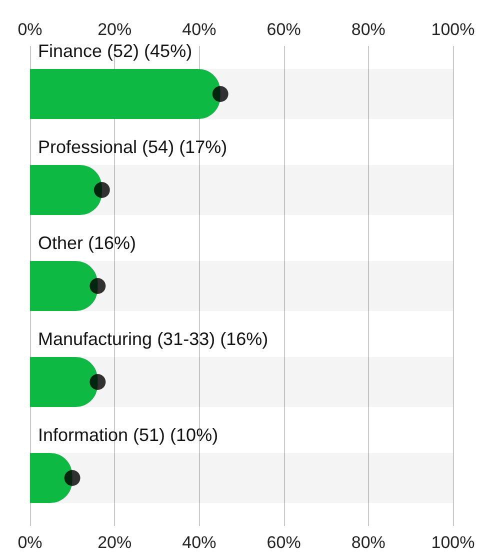 The width and height of the screenshot is (490, 554). Describe the element at coordinates (199, 29) in the screenshot. I see `x-tick-label: 40%` at that location.